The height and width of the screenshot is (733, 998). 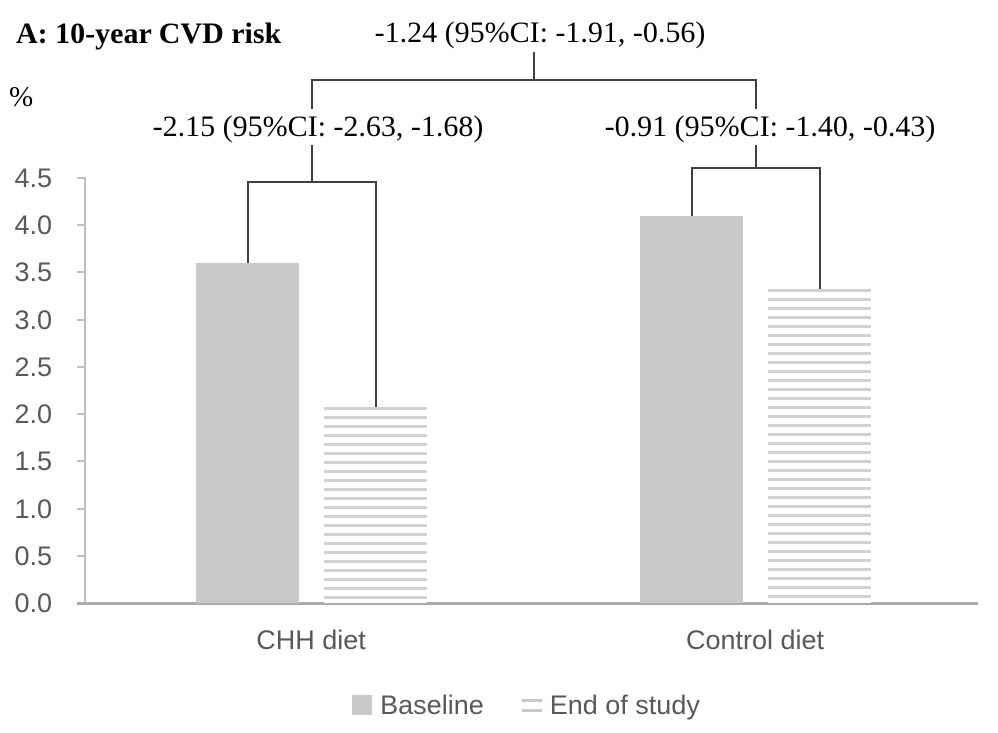 I want to click on bracket-overall-right-leg, so click(x=756, y=94).